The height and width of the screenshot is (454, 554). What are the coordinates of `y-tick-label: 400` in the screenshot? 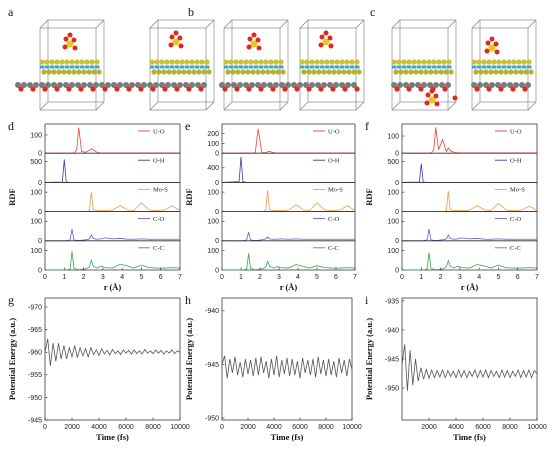 It's located at (213, 168).